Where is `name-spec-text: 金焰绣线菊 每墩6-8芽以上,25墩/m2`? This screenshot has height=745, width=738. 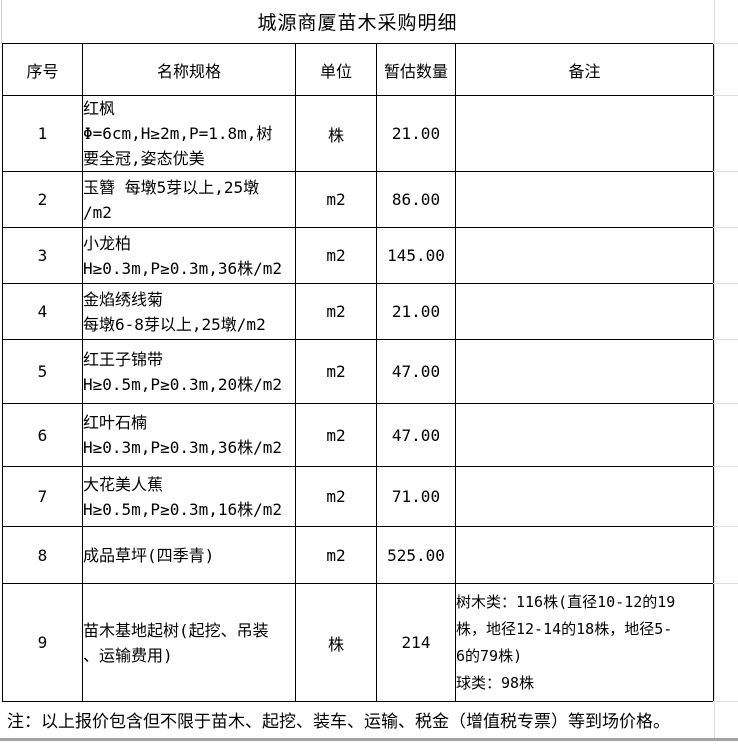 name-spec-text: 金焰绣线菊 每墩6-8芽以上,25墩/m2 is located at coordinates (174, 311).